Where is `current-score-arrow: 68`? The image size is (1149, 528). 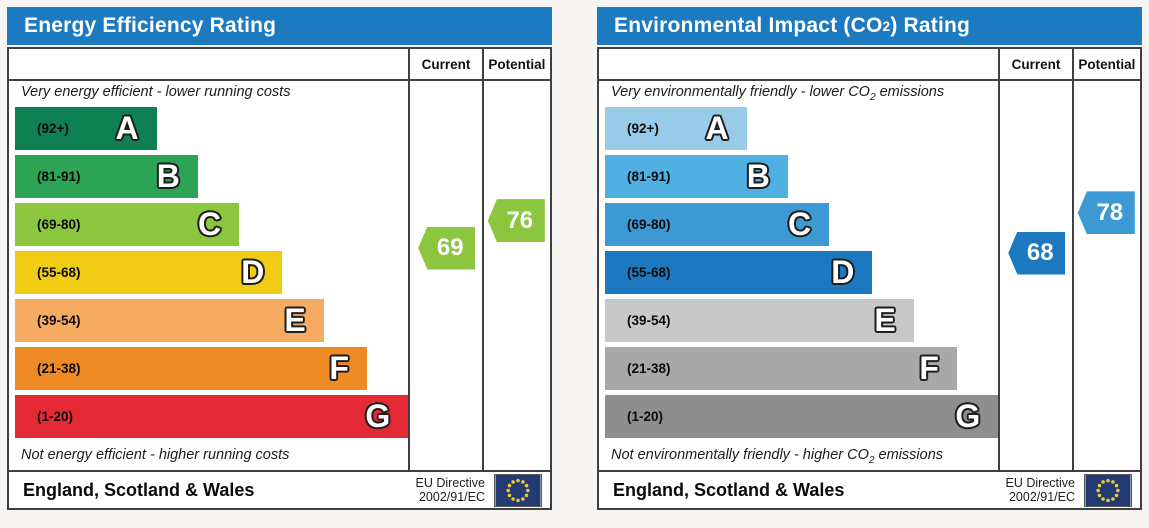
current-score-arrow: 68 is located at coordinates (1037, 253).